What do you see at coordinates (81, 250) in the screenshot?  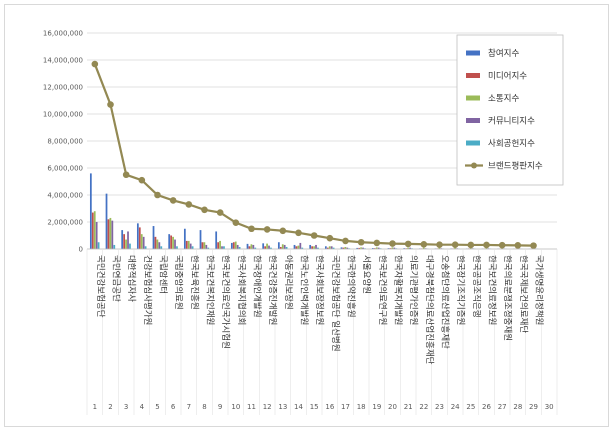 I see `y-tick-label: 0` at bounding box center [81, 250].